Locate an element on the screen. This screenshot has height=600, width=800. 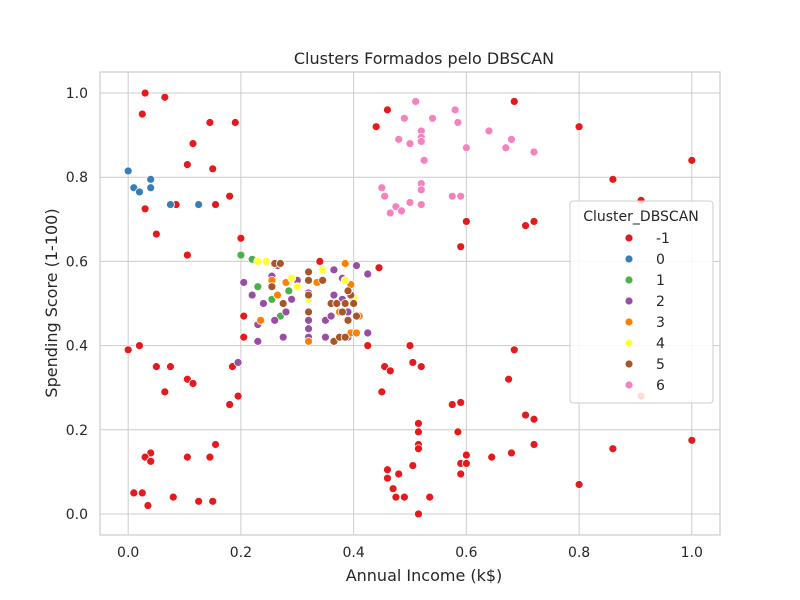
x-tick-label: 0.8 is located at coordinates (579, 553).